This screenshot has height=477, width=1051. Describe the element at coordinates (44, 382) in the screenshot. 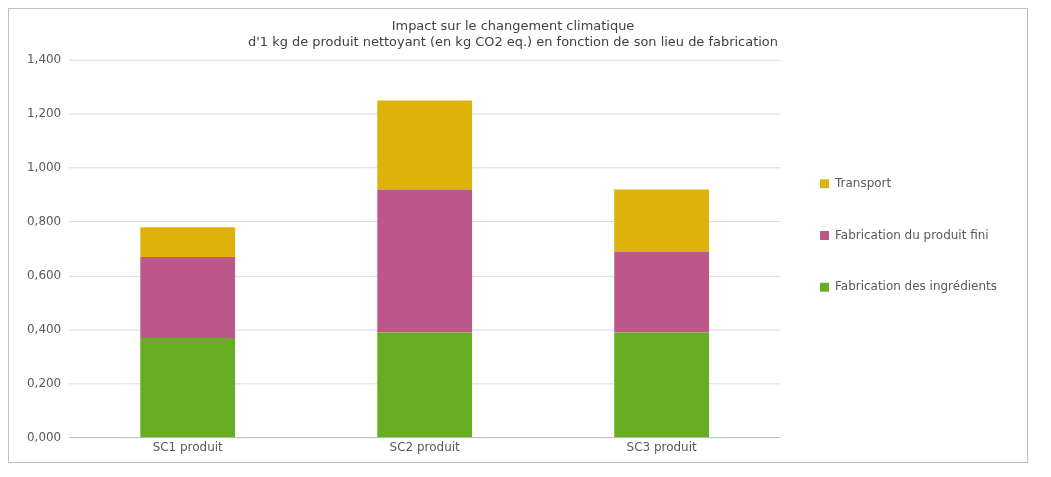

I see `y-tick-label: 0,200` at that location.